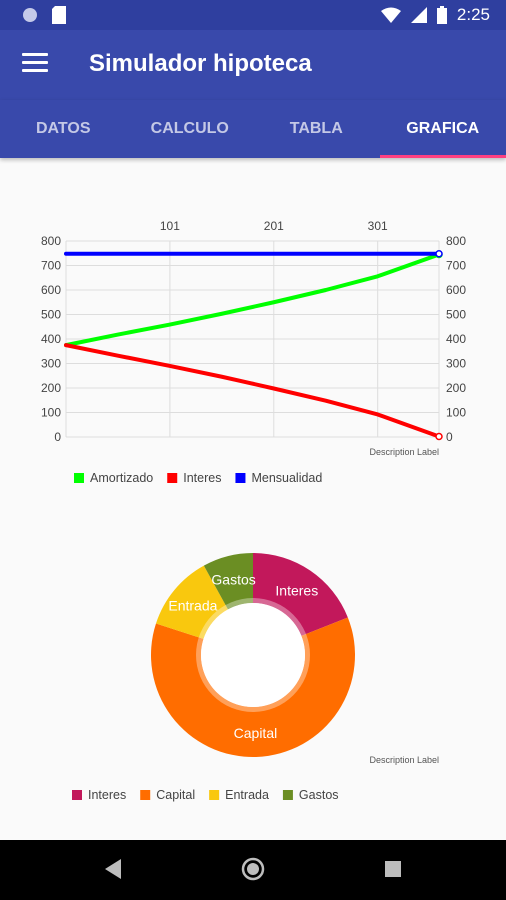 This screenshot has width=506, height=900. Describe the element at coordinates (252, 300) in the screenshot. I see `series-line-amortizado` at that location.